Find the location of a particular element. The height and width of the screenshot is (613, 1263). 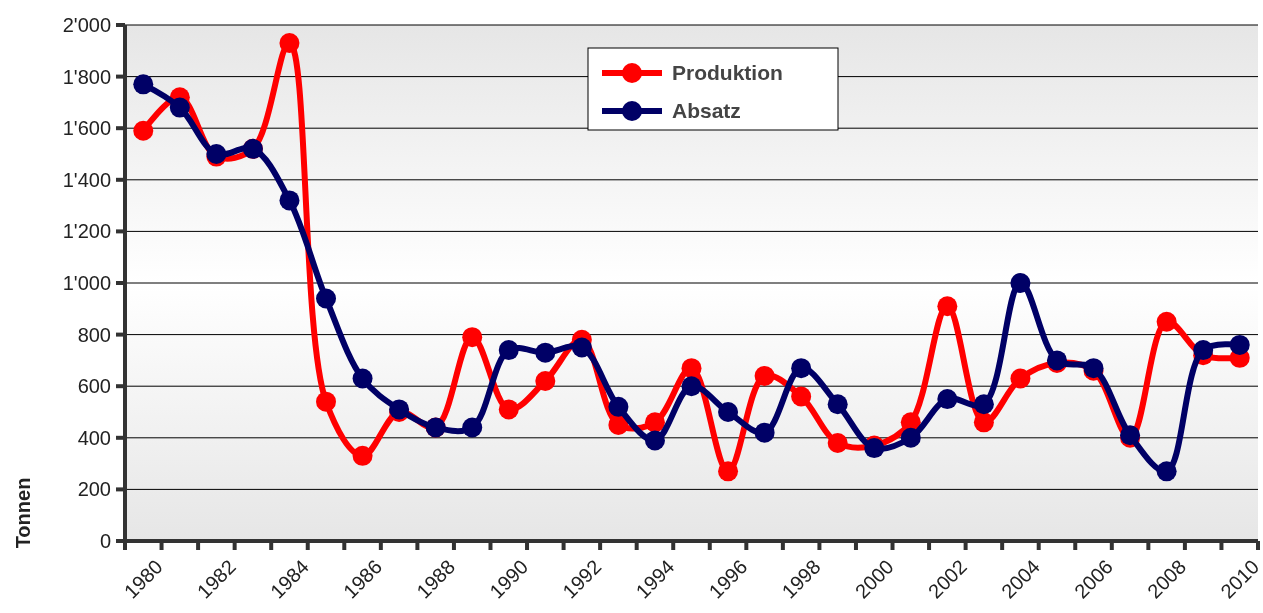

y-tick-label: 1'600 is located at coordinates (86, 128).